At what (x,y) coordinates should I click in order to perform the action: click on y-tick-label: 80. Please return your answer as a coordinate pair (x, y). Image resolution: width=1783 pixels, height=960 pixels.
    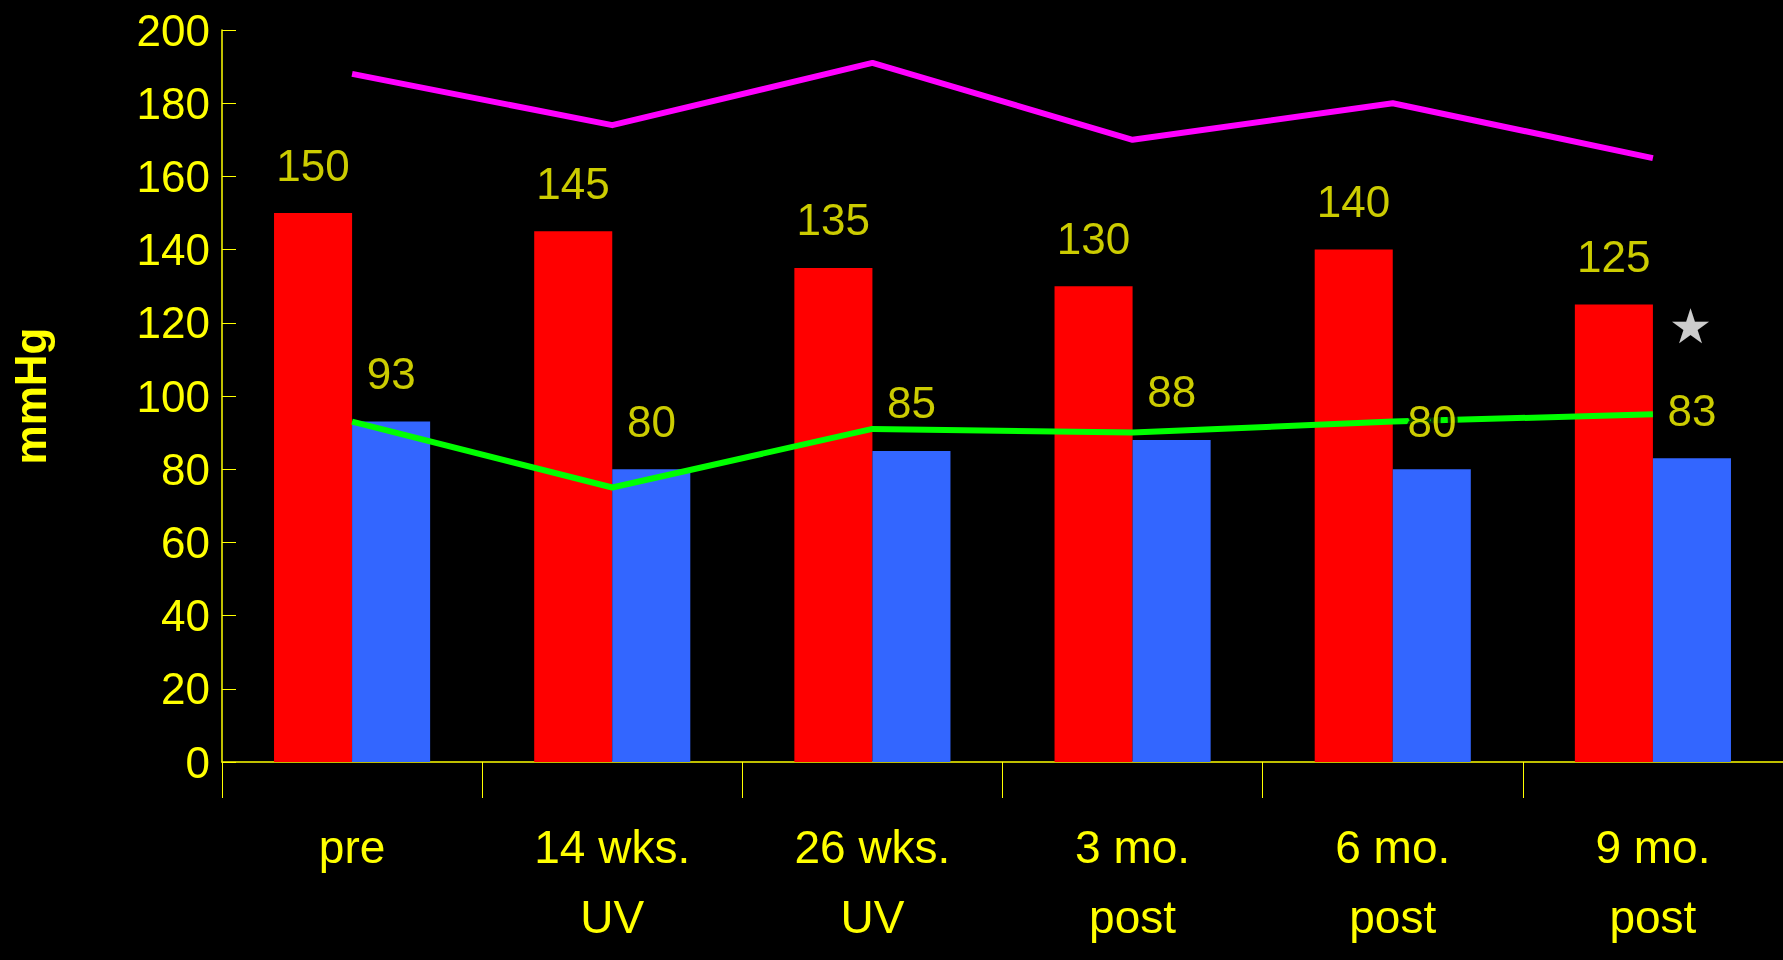
    Looking at the image, I should click on (185, 469).